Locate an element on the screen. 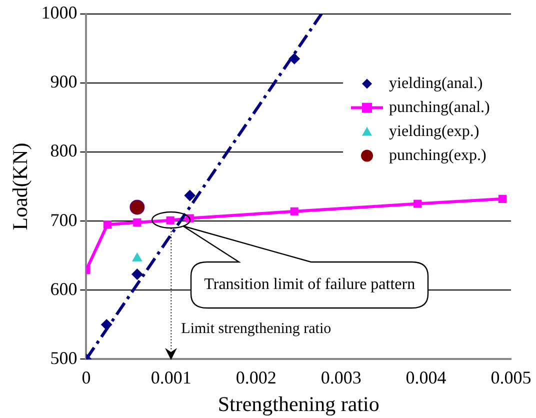 The width and height of the screenshot is (536, 418). x-axis-title: Strengthening ratio is located at coordinates (299, 404).